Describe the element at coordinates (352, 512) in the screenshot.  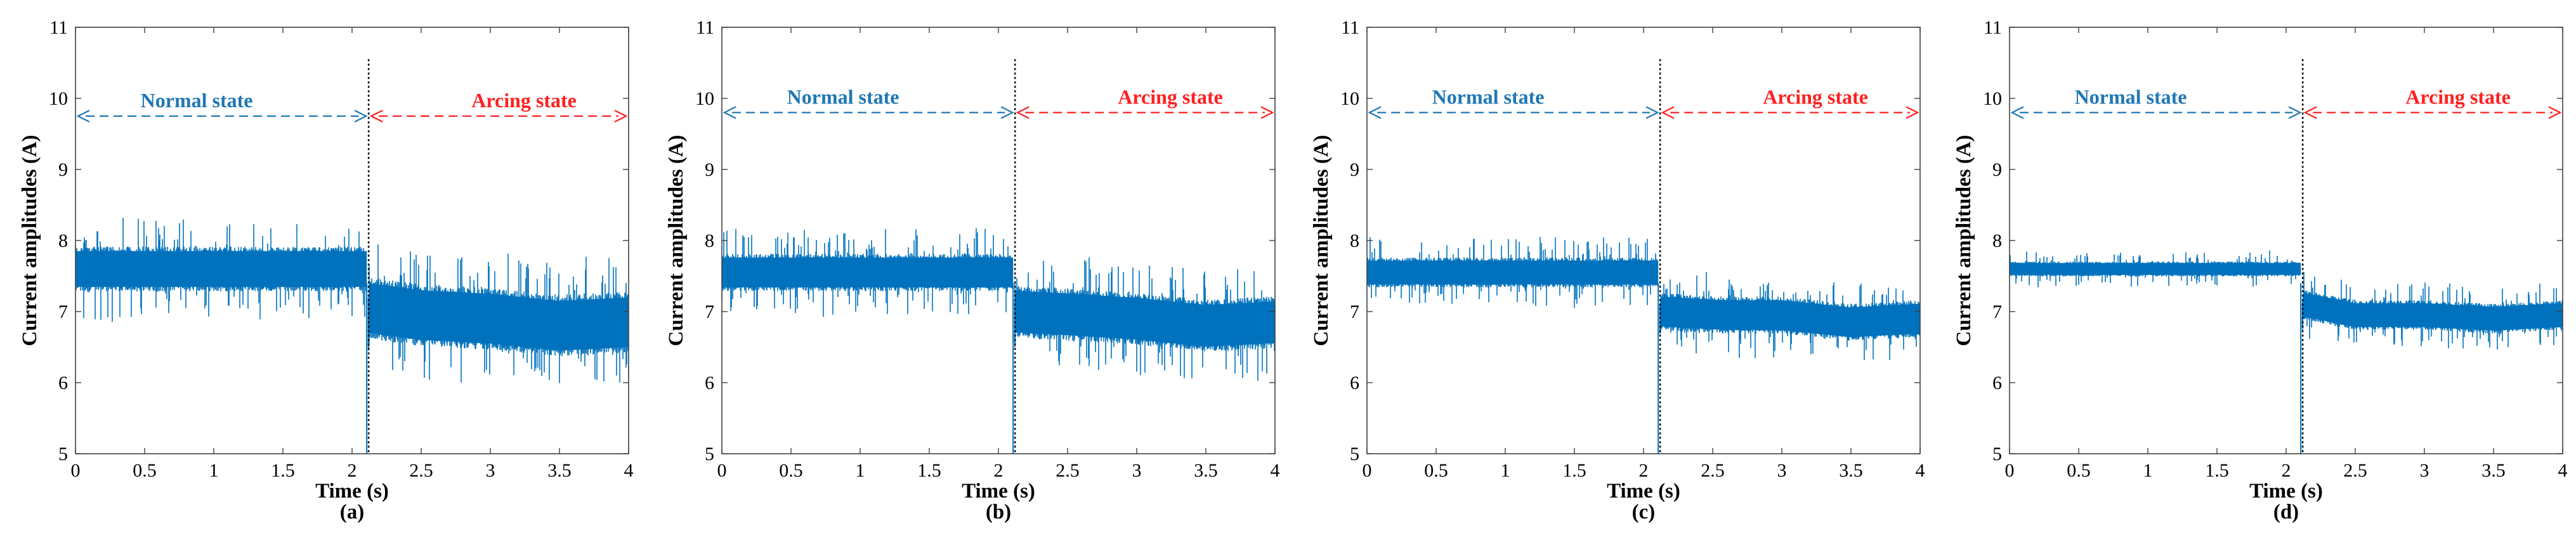
I see `panel-label: (a)` at that location.